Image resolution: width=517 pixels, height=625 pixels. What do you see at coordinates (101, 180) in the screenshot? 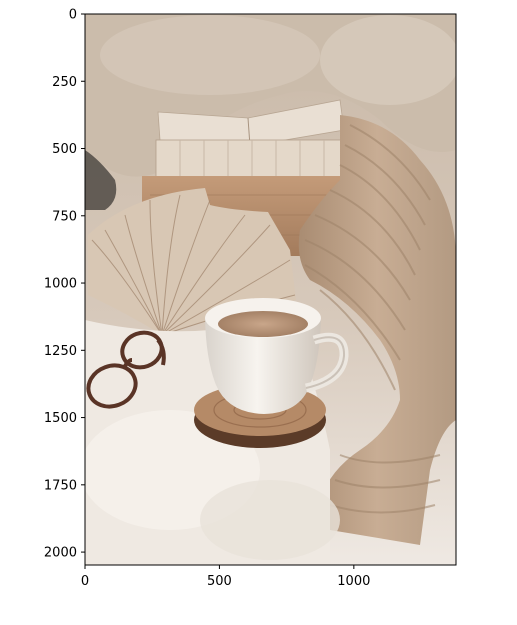
I see `plant-shadow` at bounding box center [101, 180].